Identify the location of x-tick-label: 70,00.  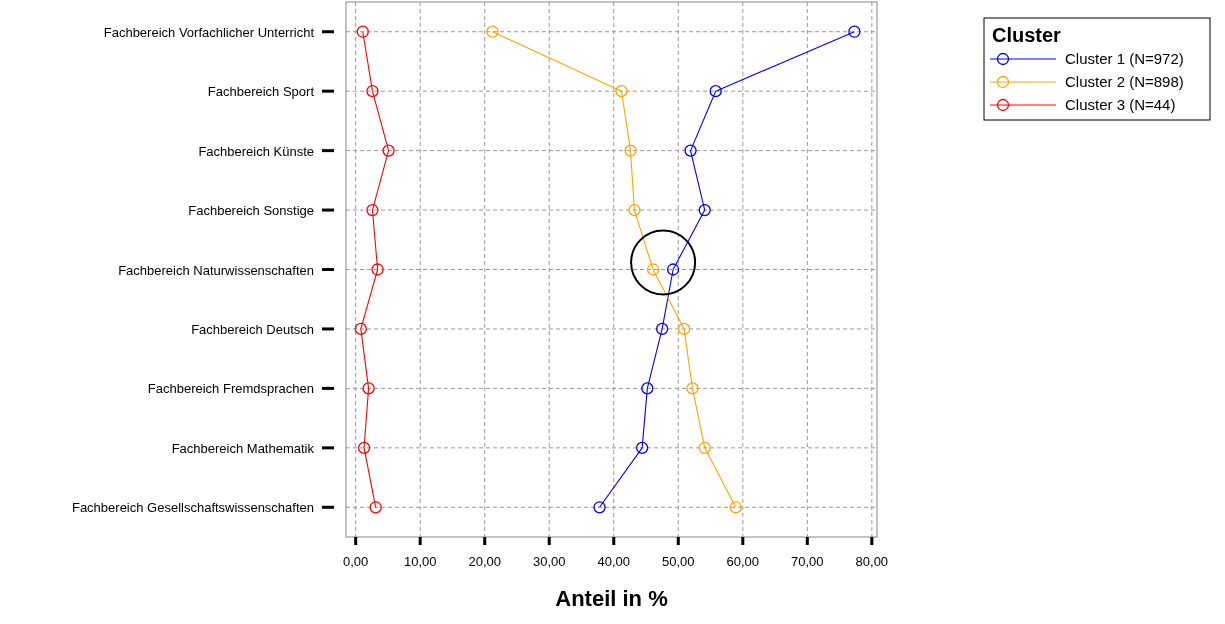
(807, 561).